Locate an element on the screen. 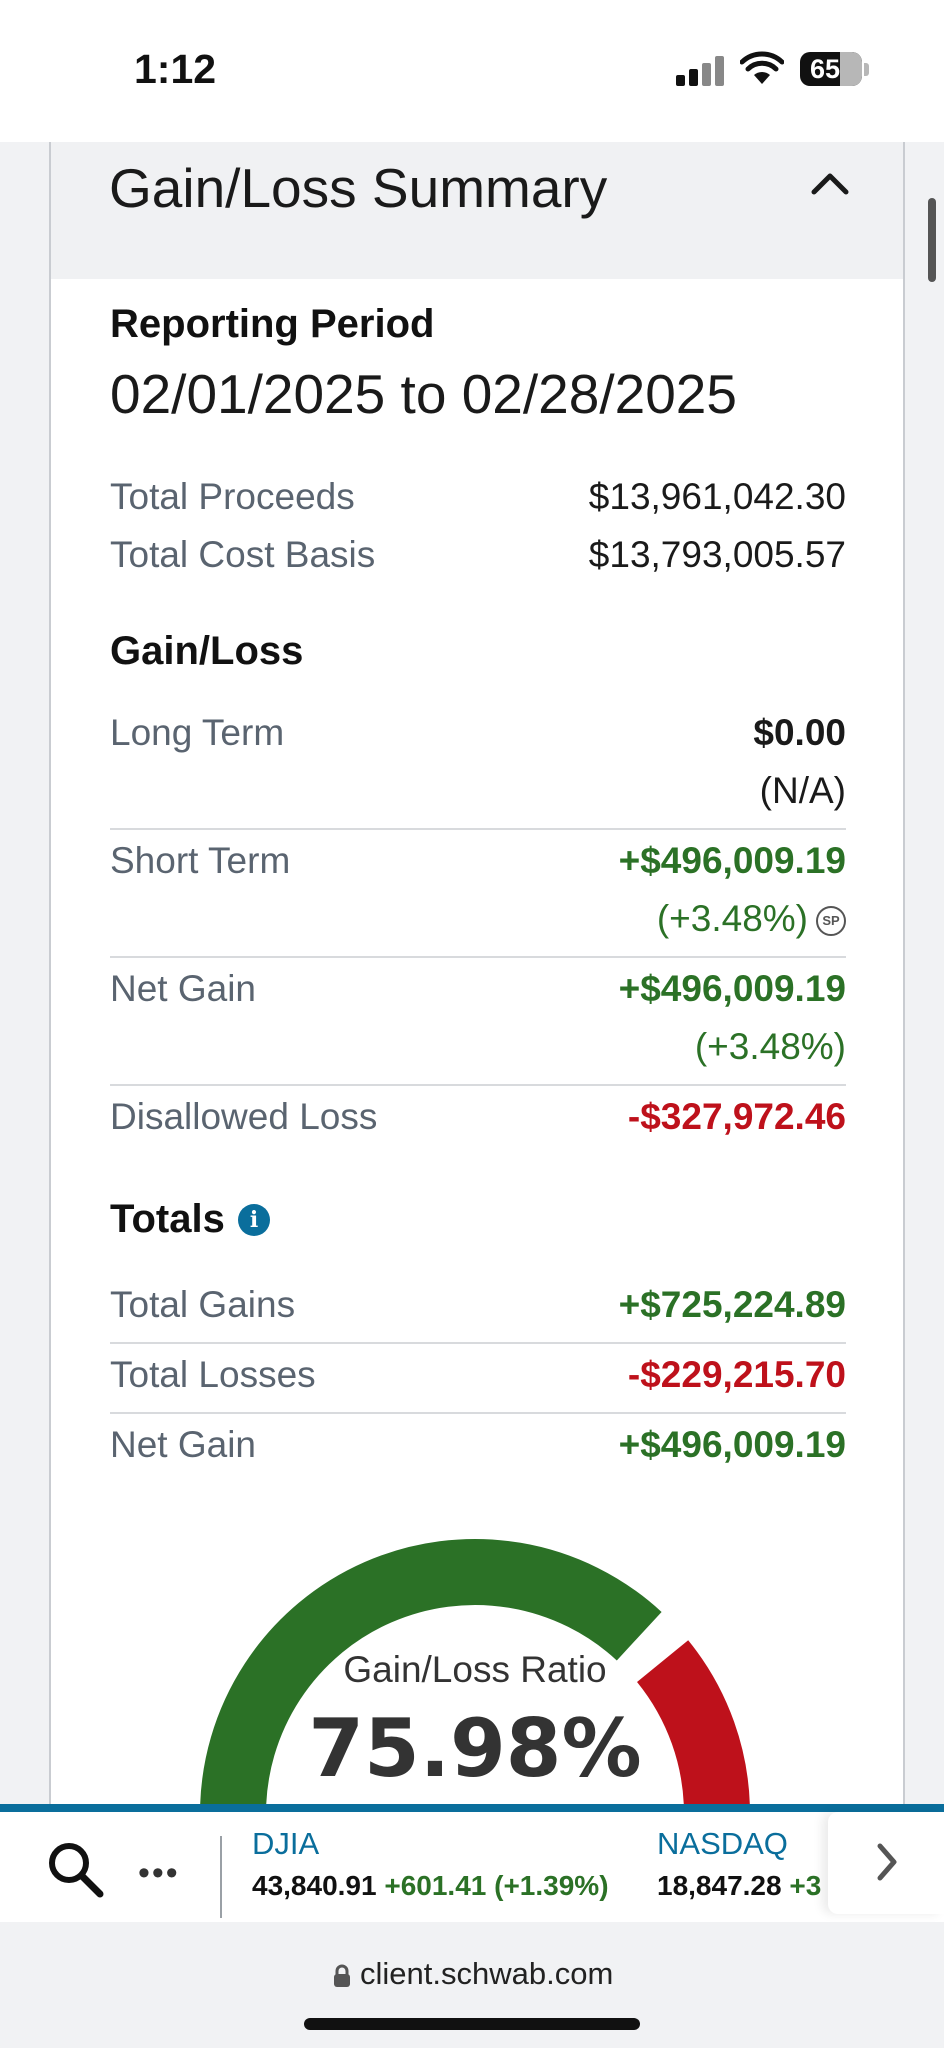 The width and height of the screenshot is (944, 2048). totals-net-gain-label: Net Gain is located at coordinates (183, 1444).